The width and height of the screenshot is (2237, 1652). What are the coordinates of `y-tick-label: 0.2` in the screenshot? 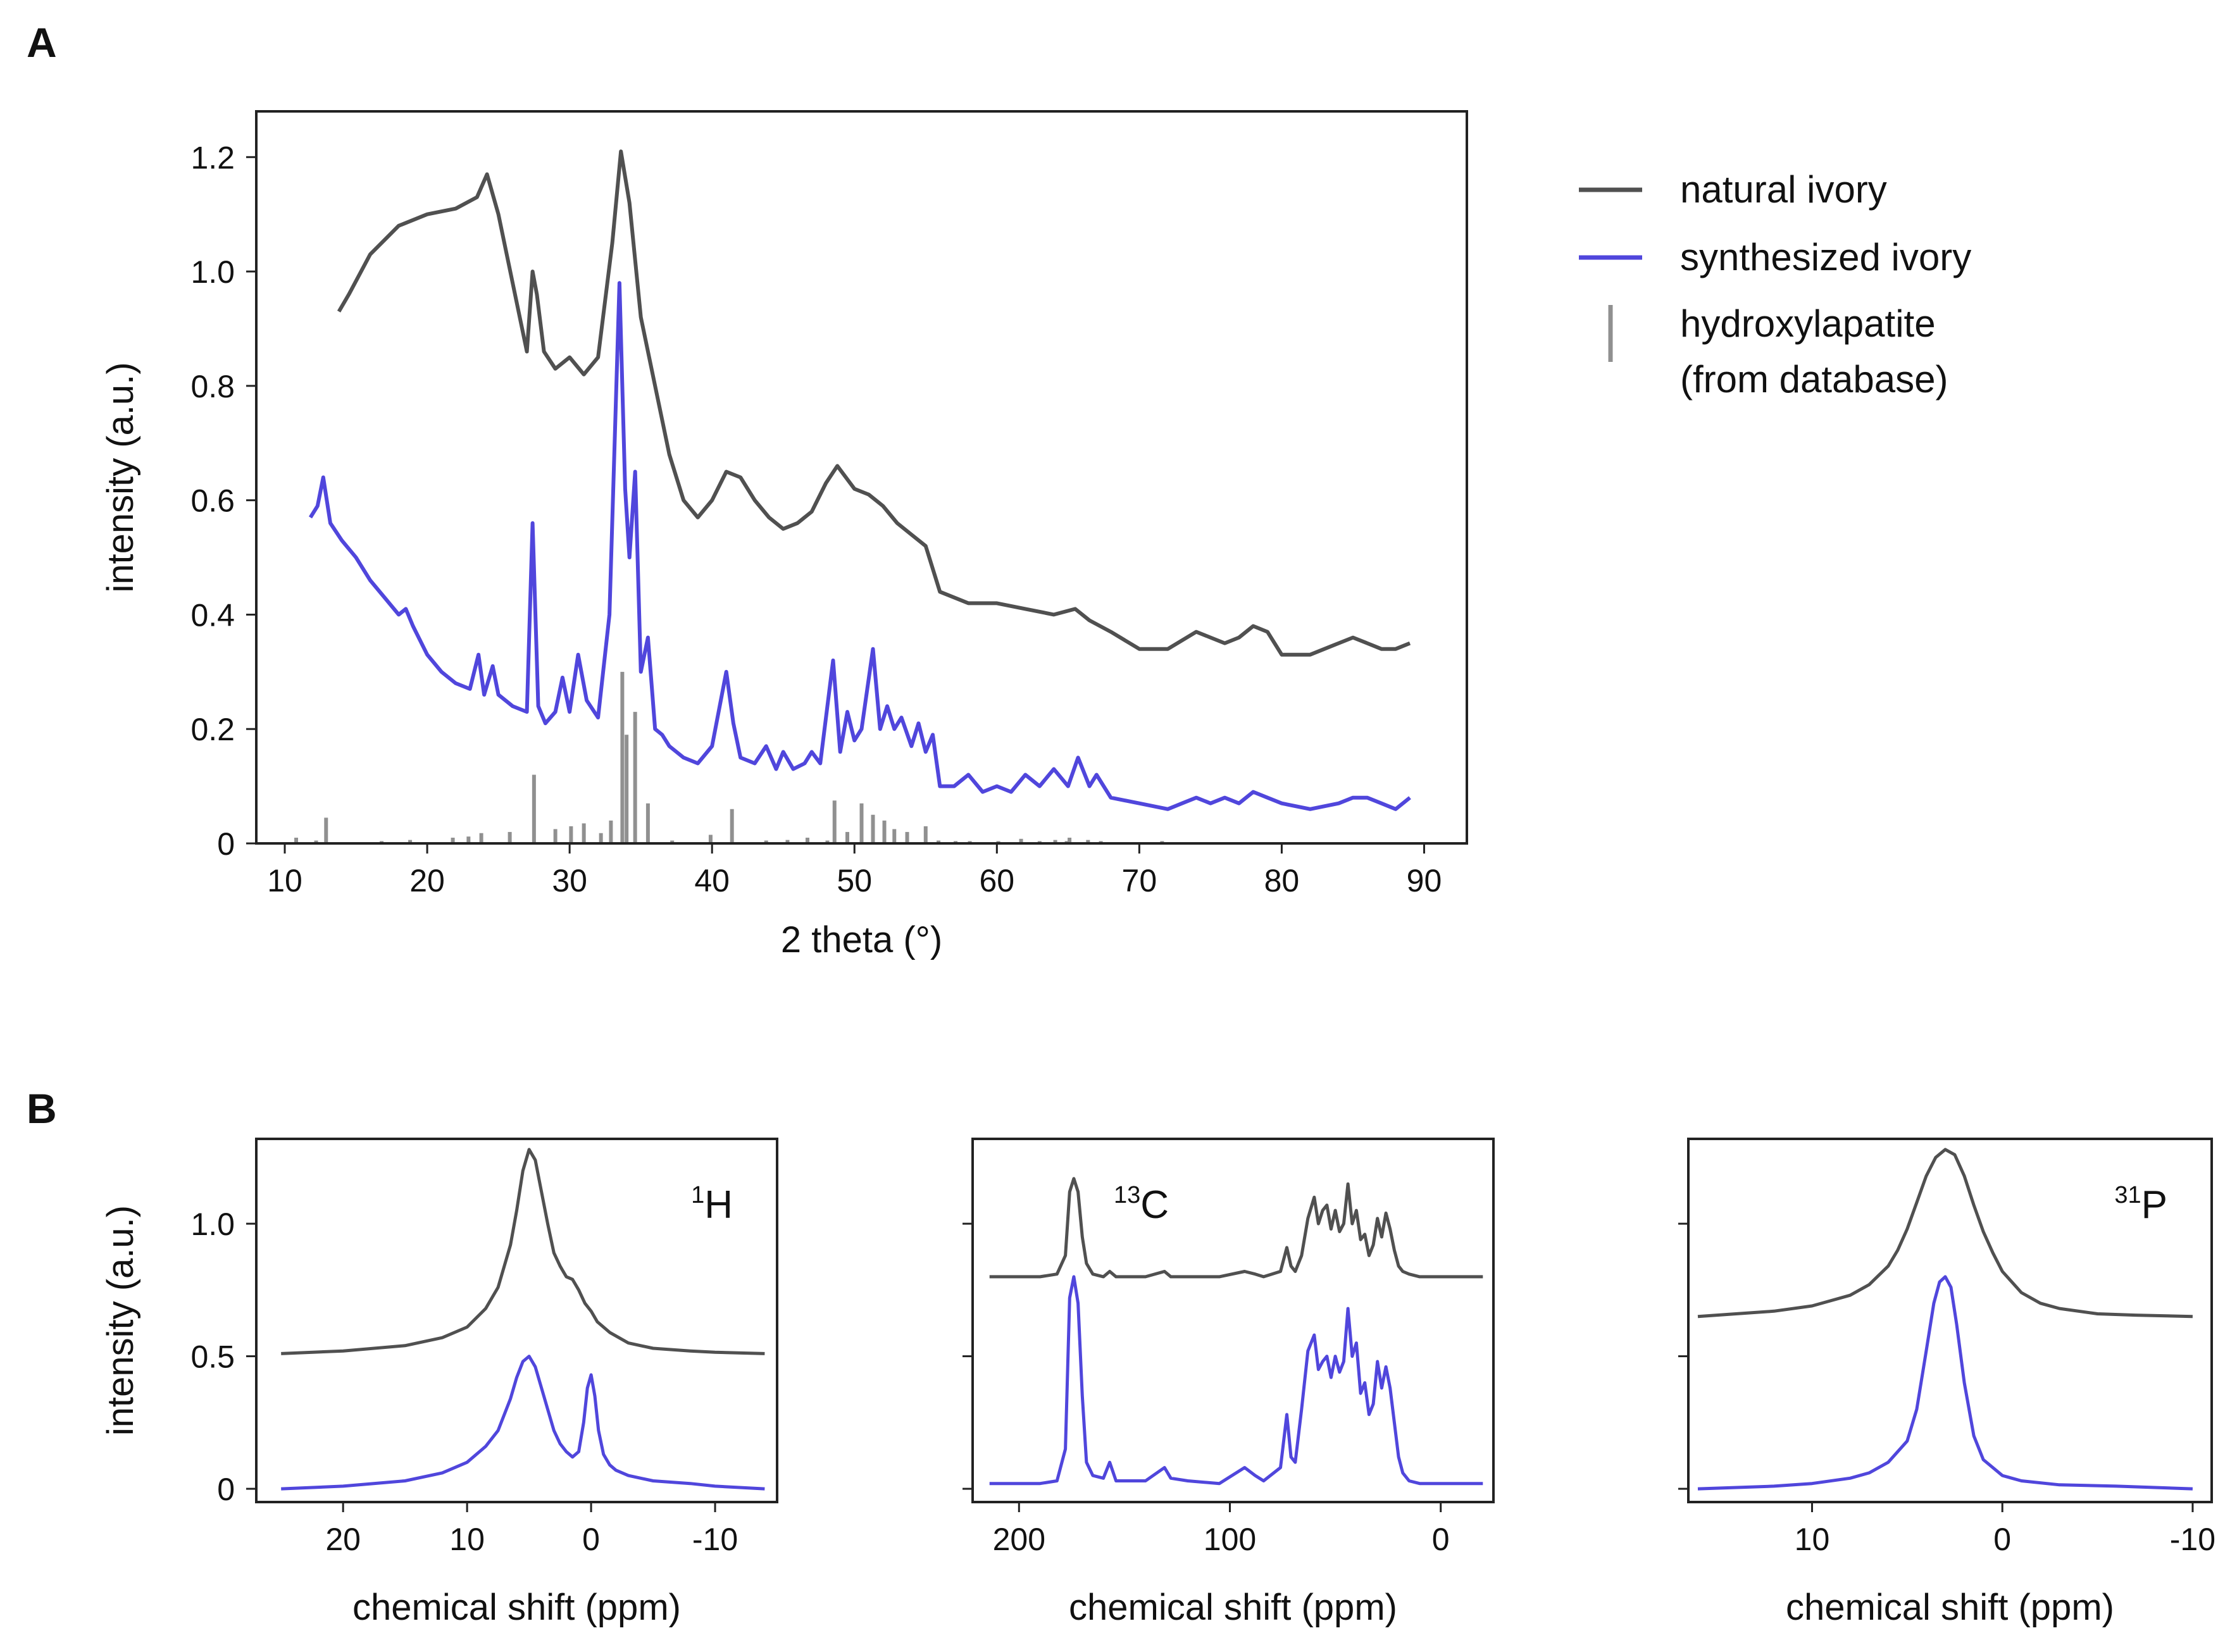 It's located at (212, 729).